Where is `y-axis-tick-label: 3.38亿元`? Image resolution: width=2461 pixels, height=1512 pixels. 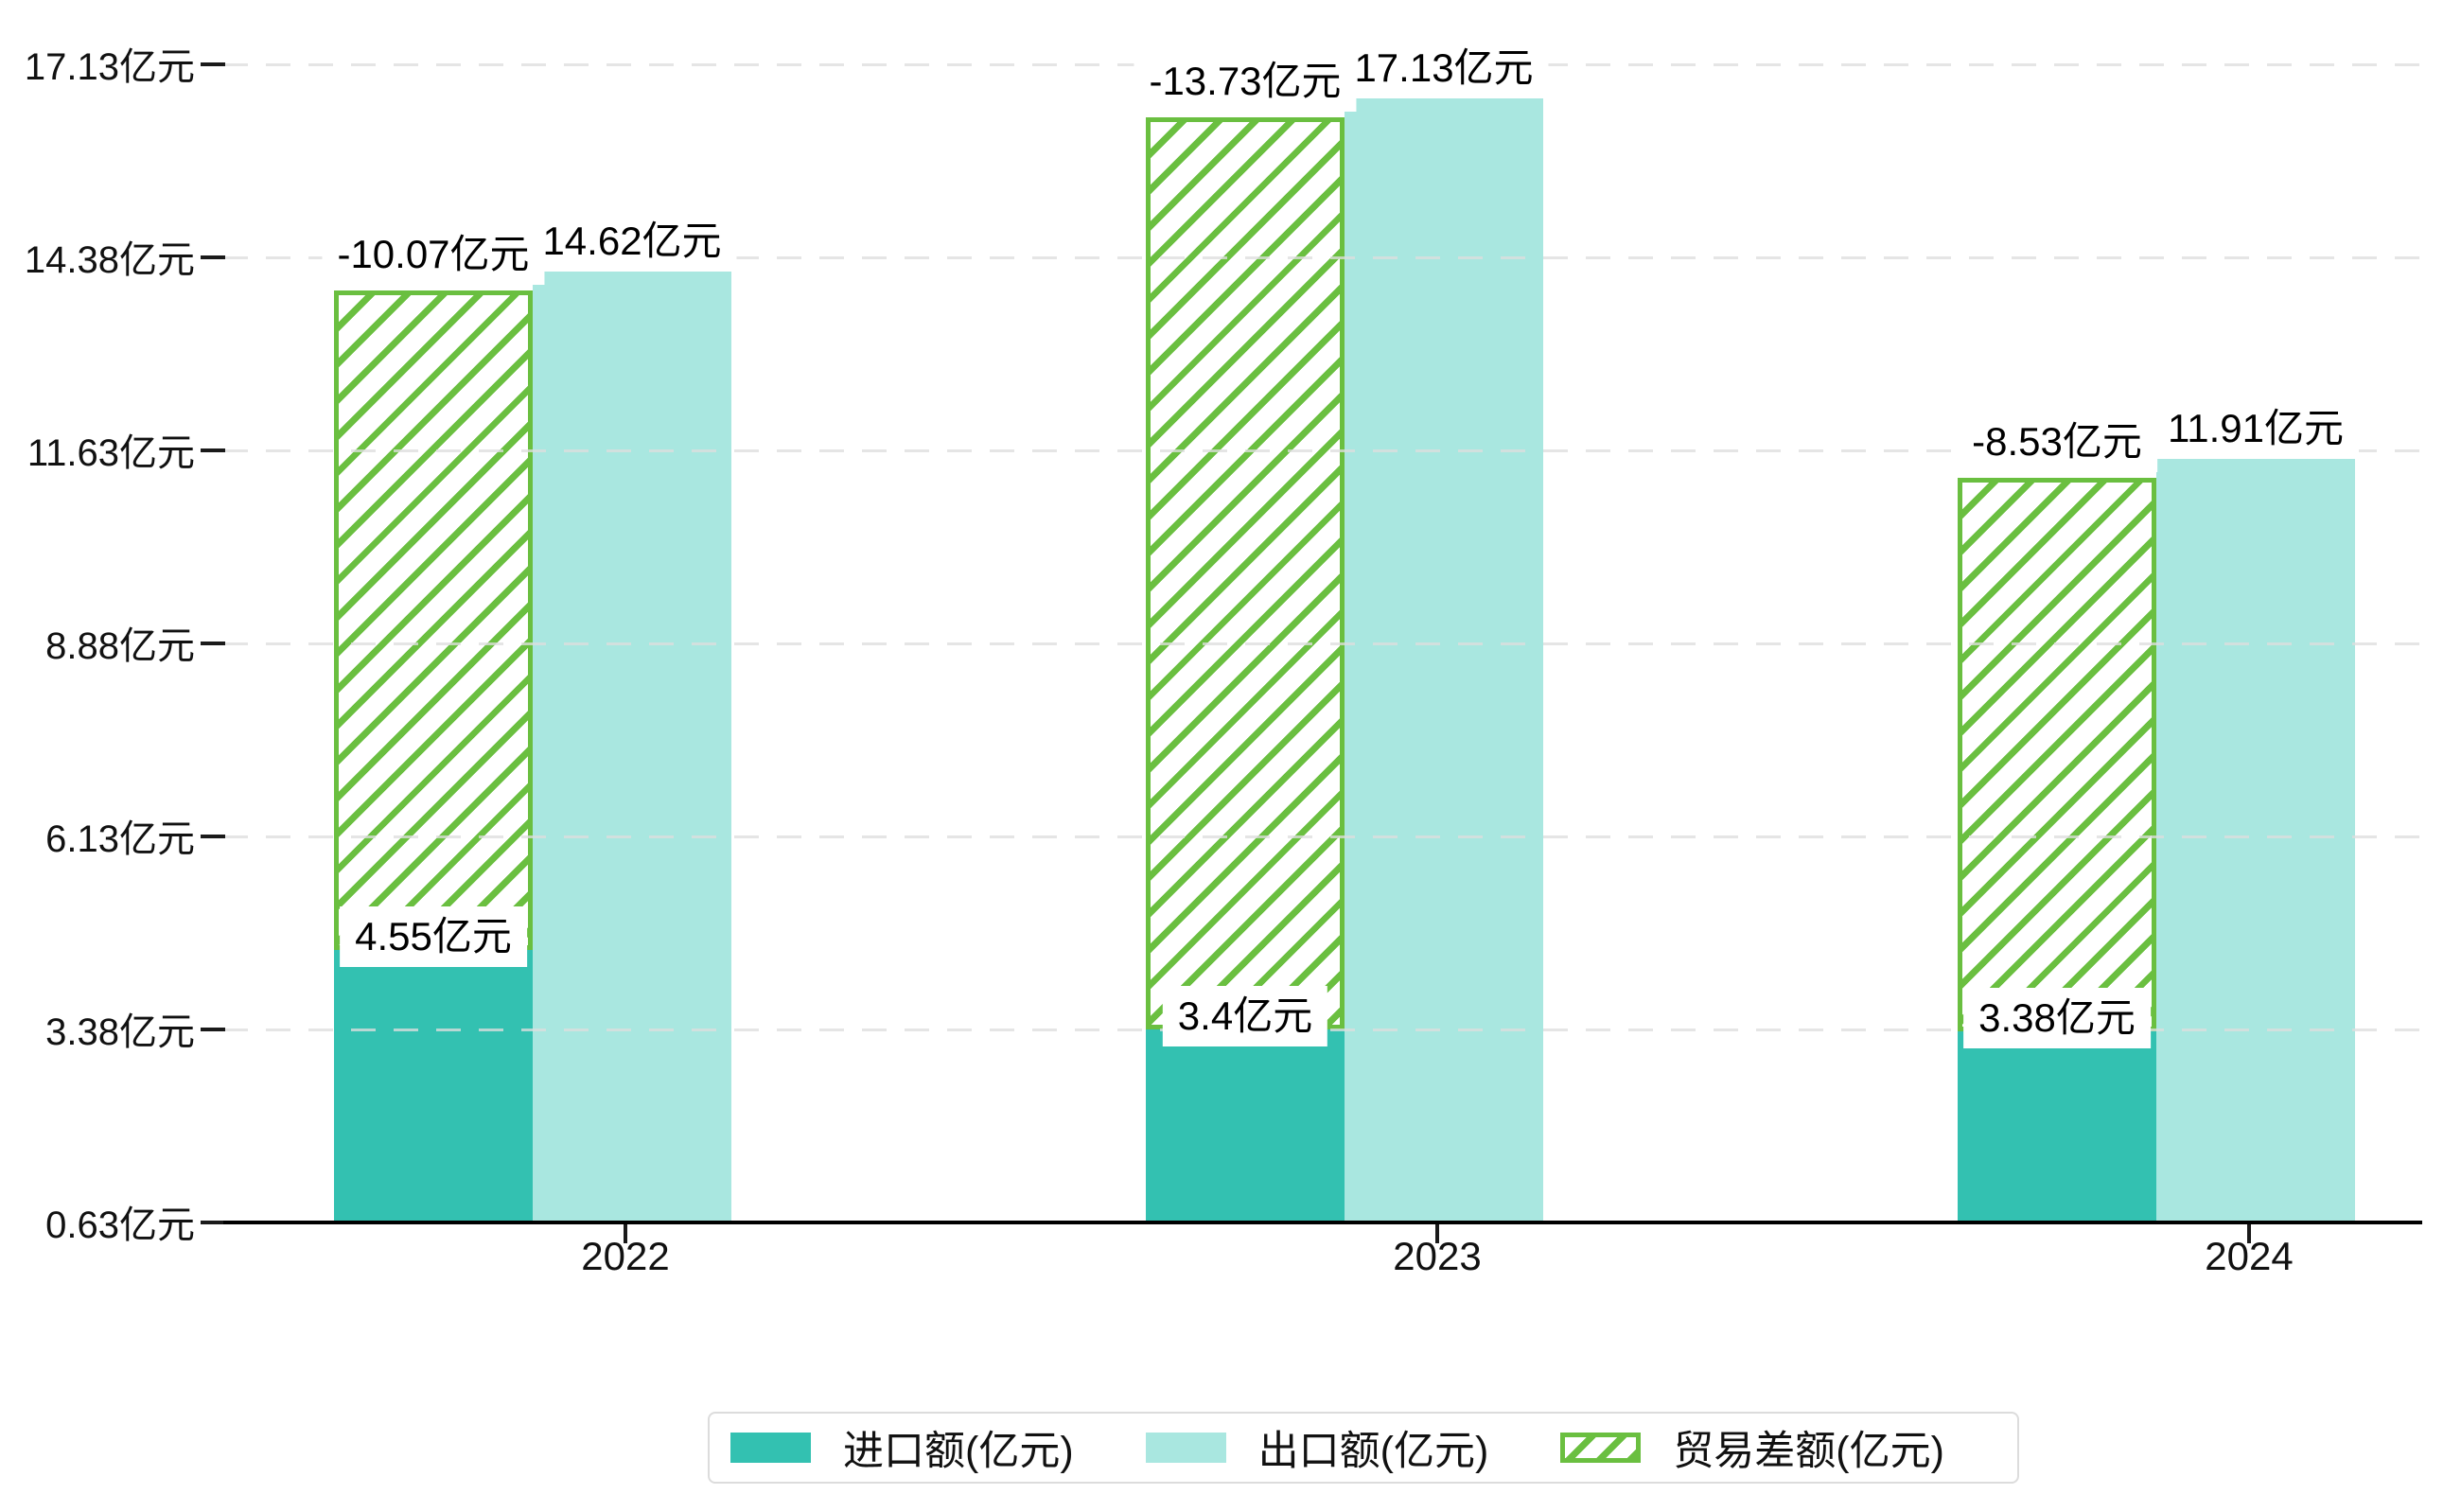
y-axis-tick-label: 3.38亿元 is located at coordinates (120, 1032).